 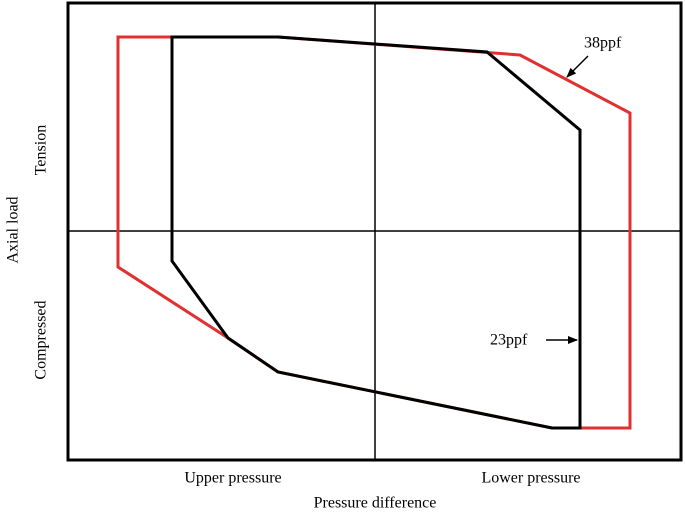 What do you see at coordinates (41, 339) in the screenshot?
I see `y-region-label: Compressed` at bounding box center [41, 339].